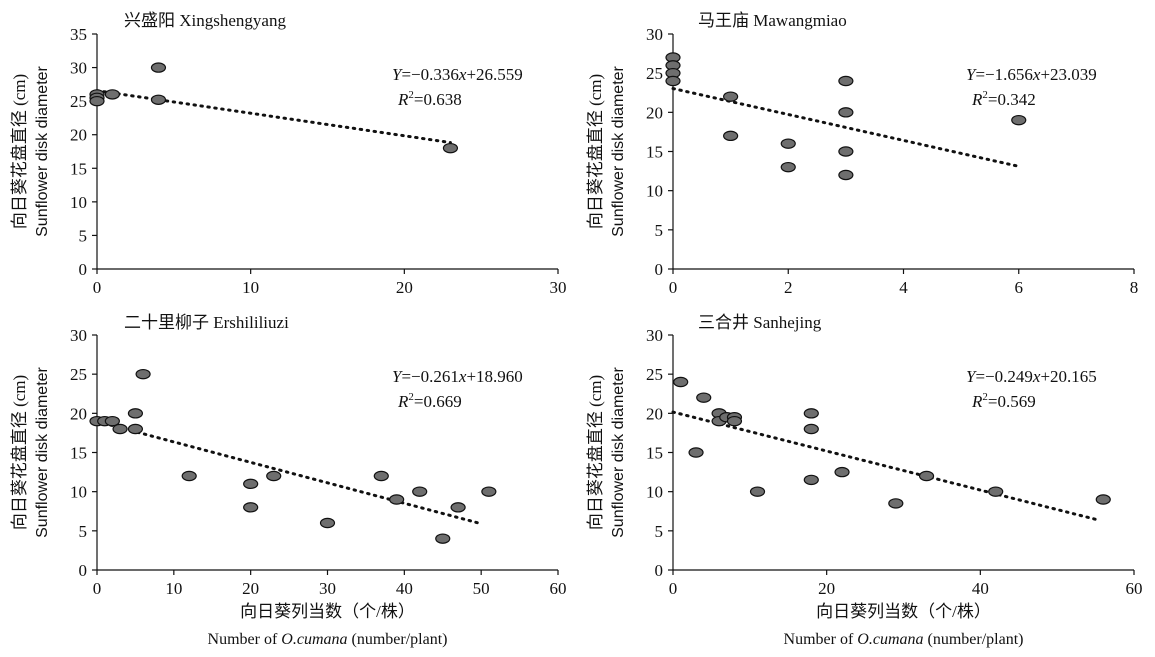 This screenshot has height=657, width=1155. What do you see at coordinates (78, 34) in the screenshot?
I see `y-tick-label: 35` at bounding box center [78, 34].